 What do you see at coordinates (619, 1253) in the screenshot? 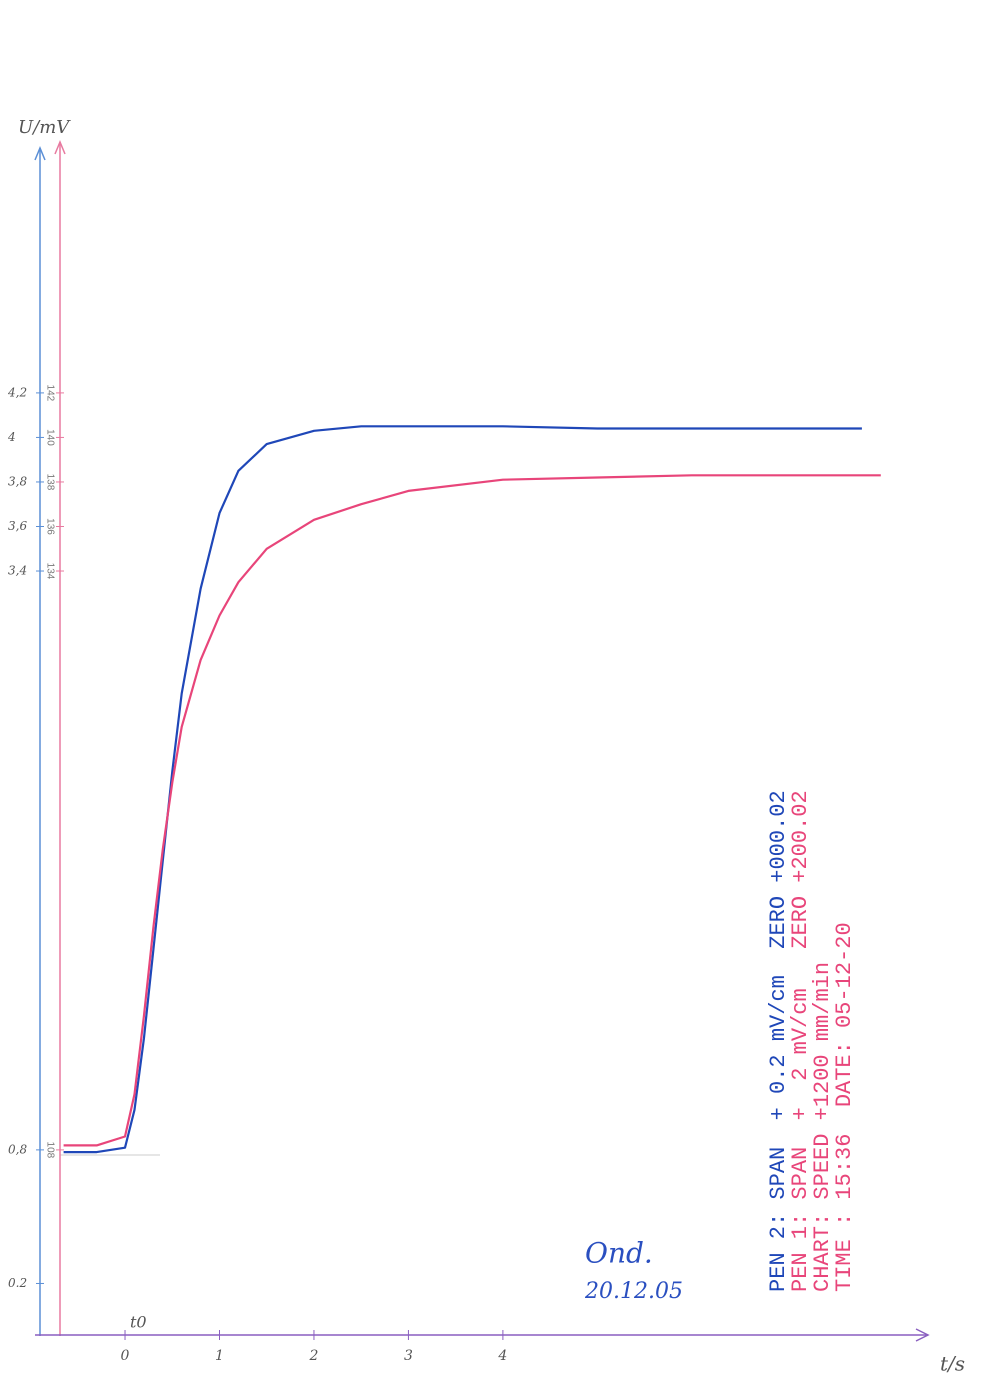
I see `signature: Ond.` at bounding box center [619, 1253].